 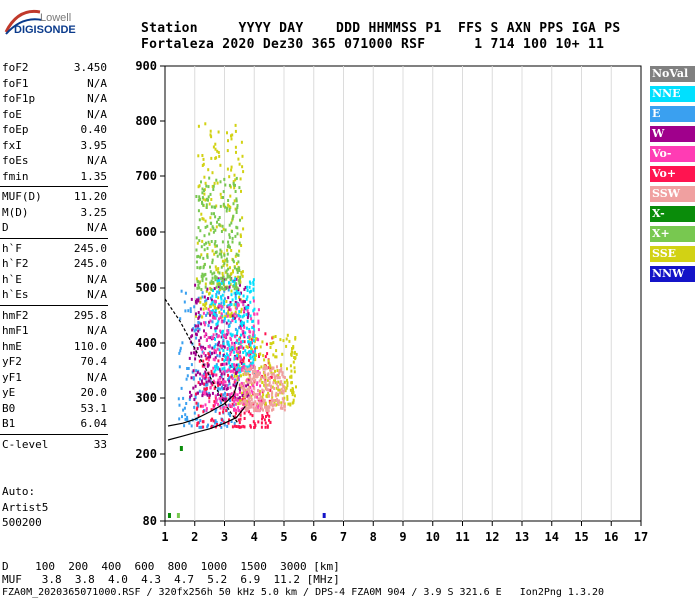 I want to click on param-foes: foEs N/A, so click(x=54, y=160).